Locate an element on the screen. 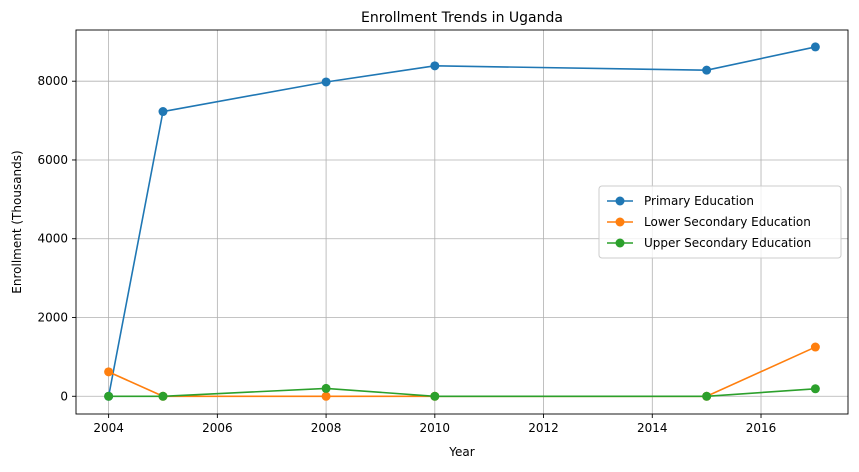 The height and width of the screenshot is (472, 859). y-tick-label: 0 is located at coordinates (64, 396).